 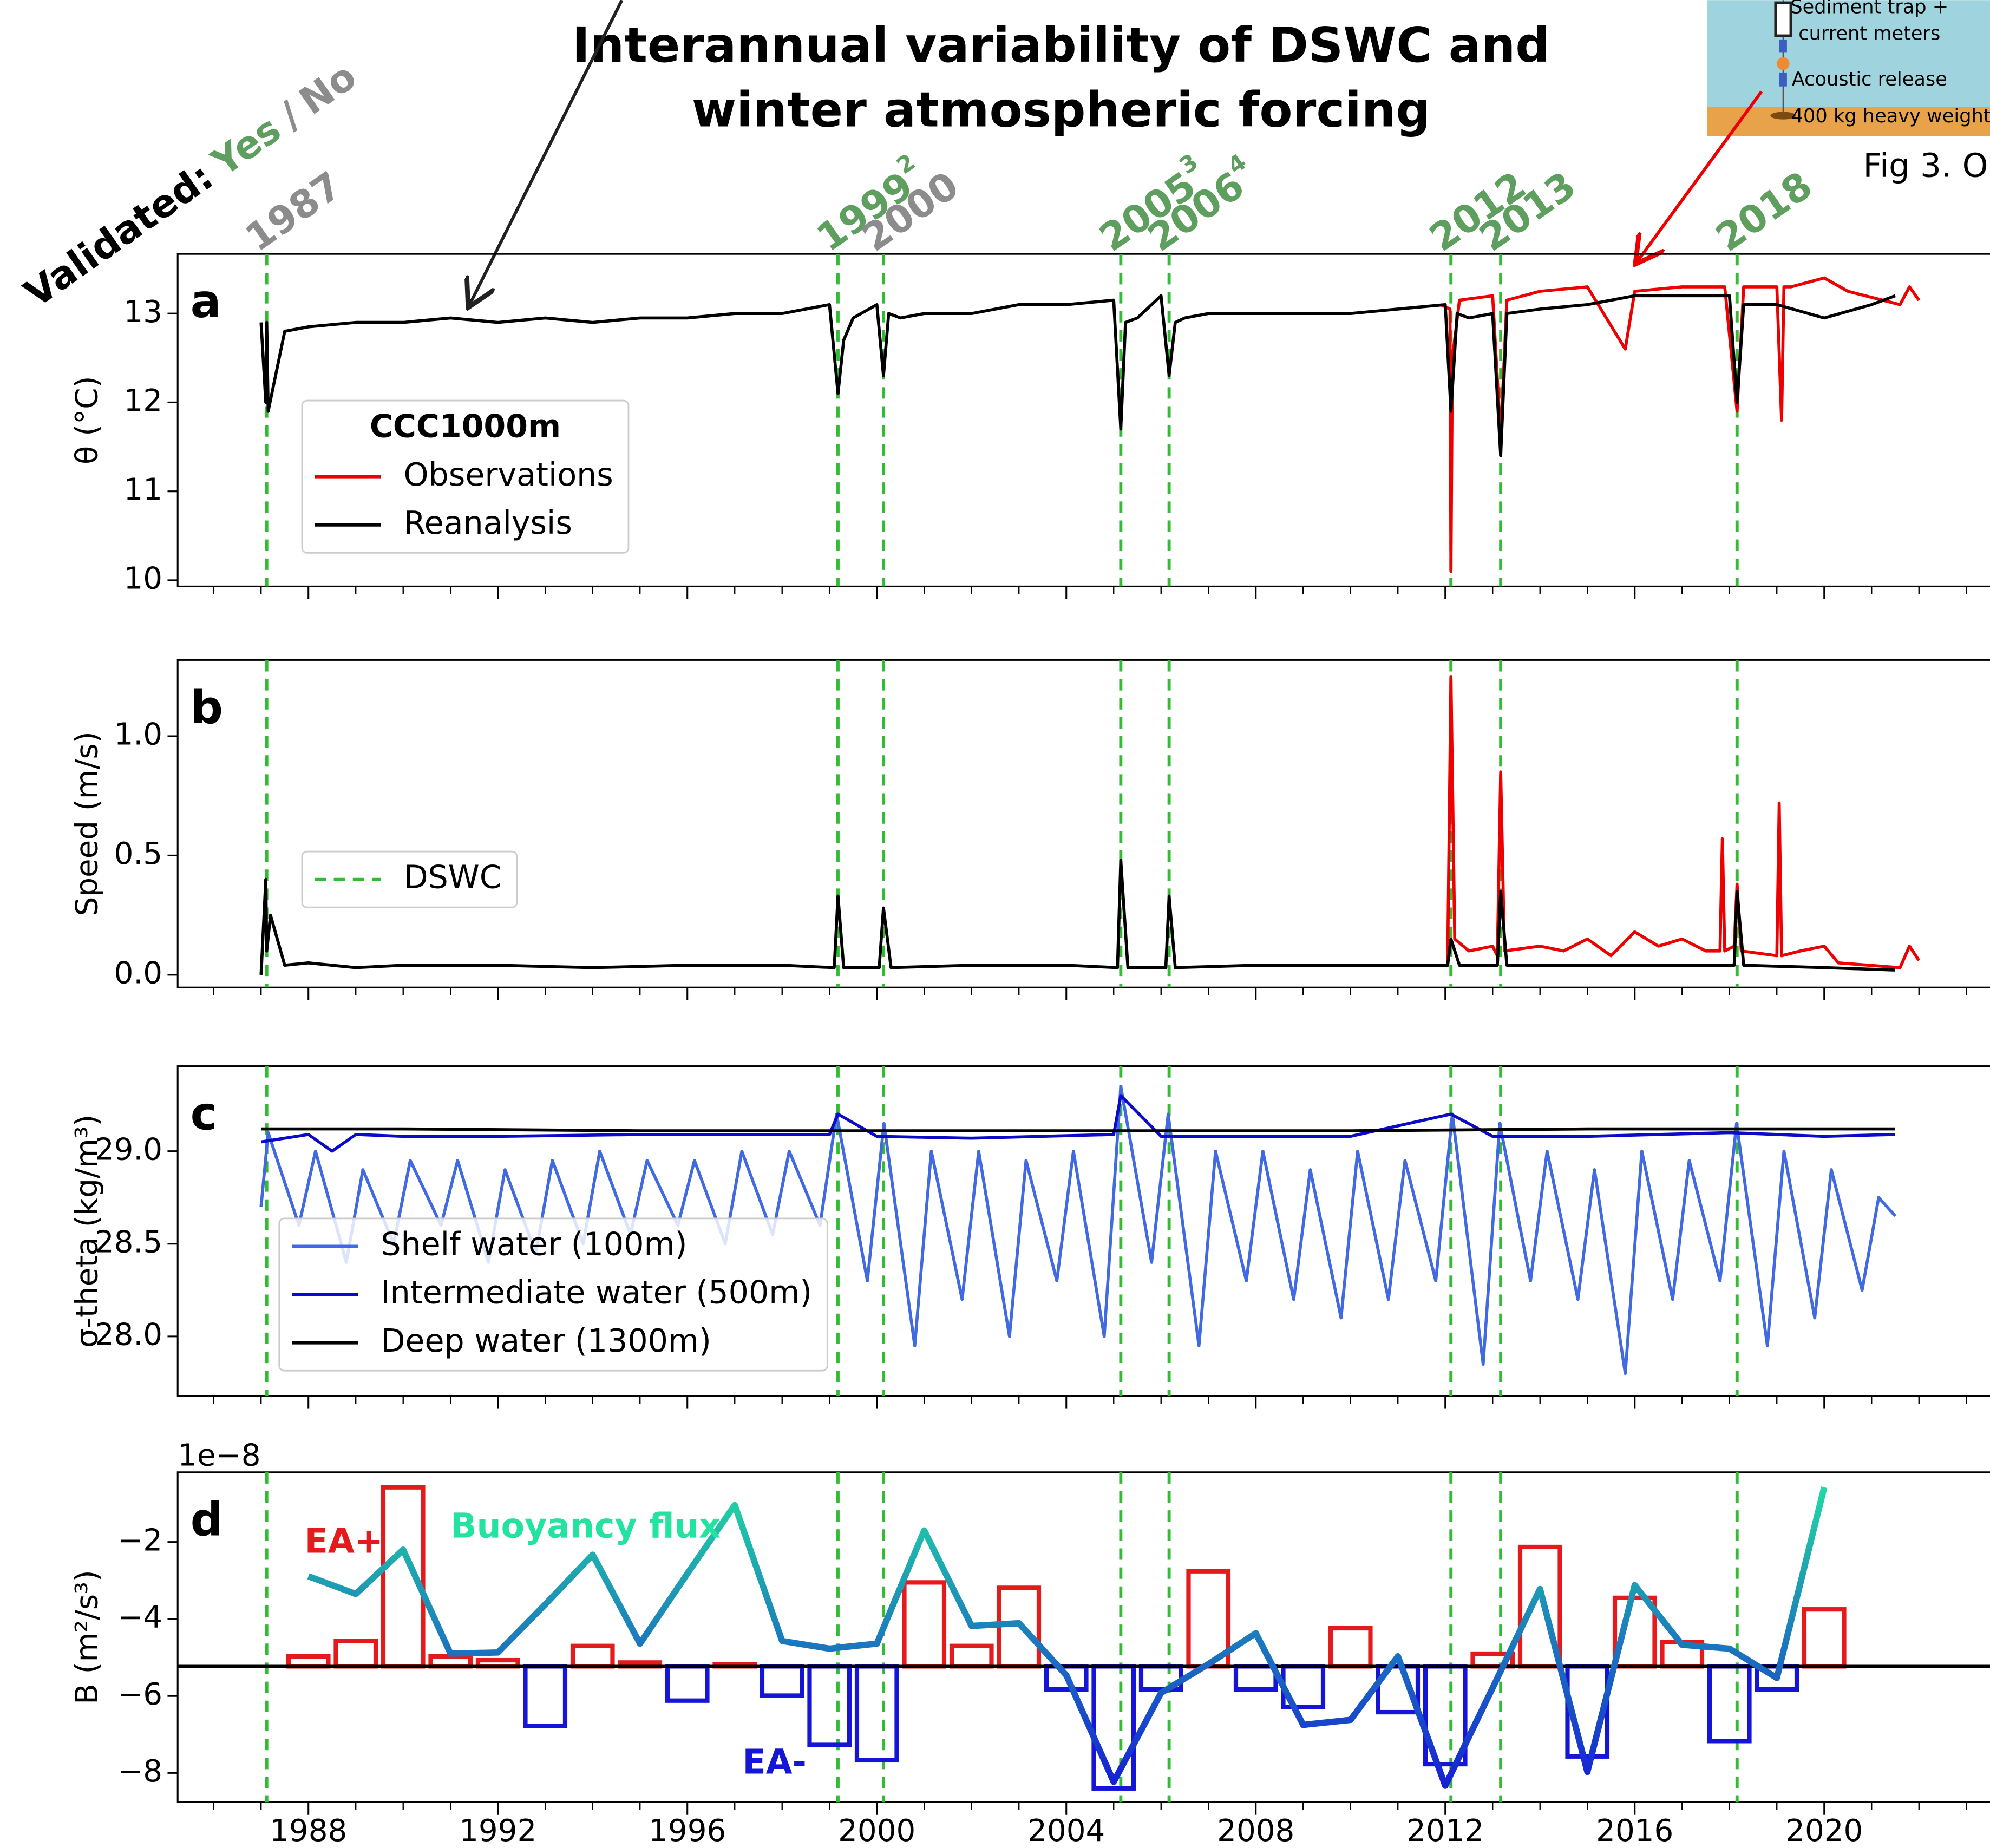 I want to click on y-tick-label: 0.0, so click(x=138, y=973).